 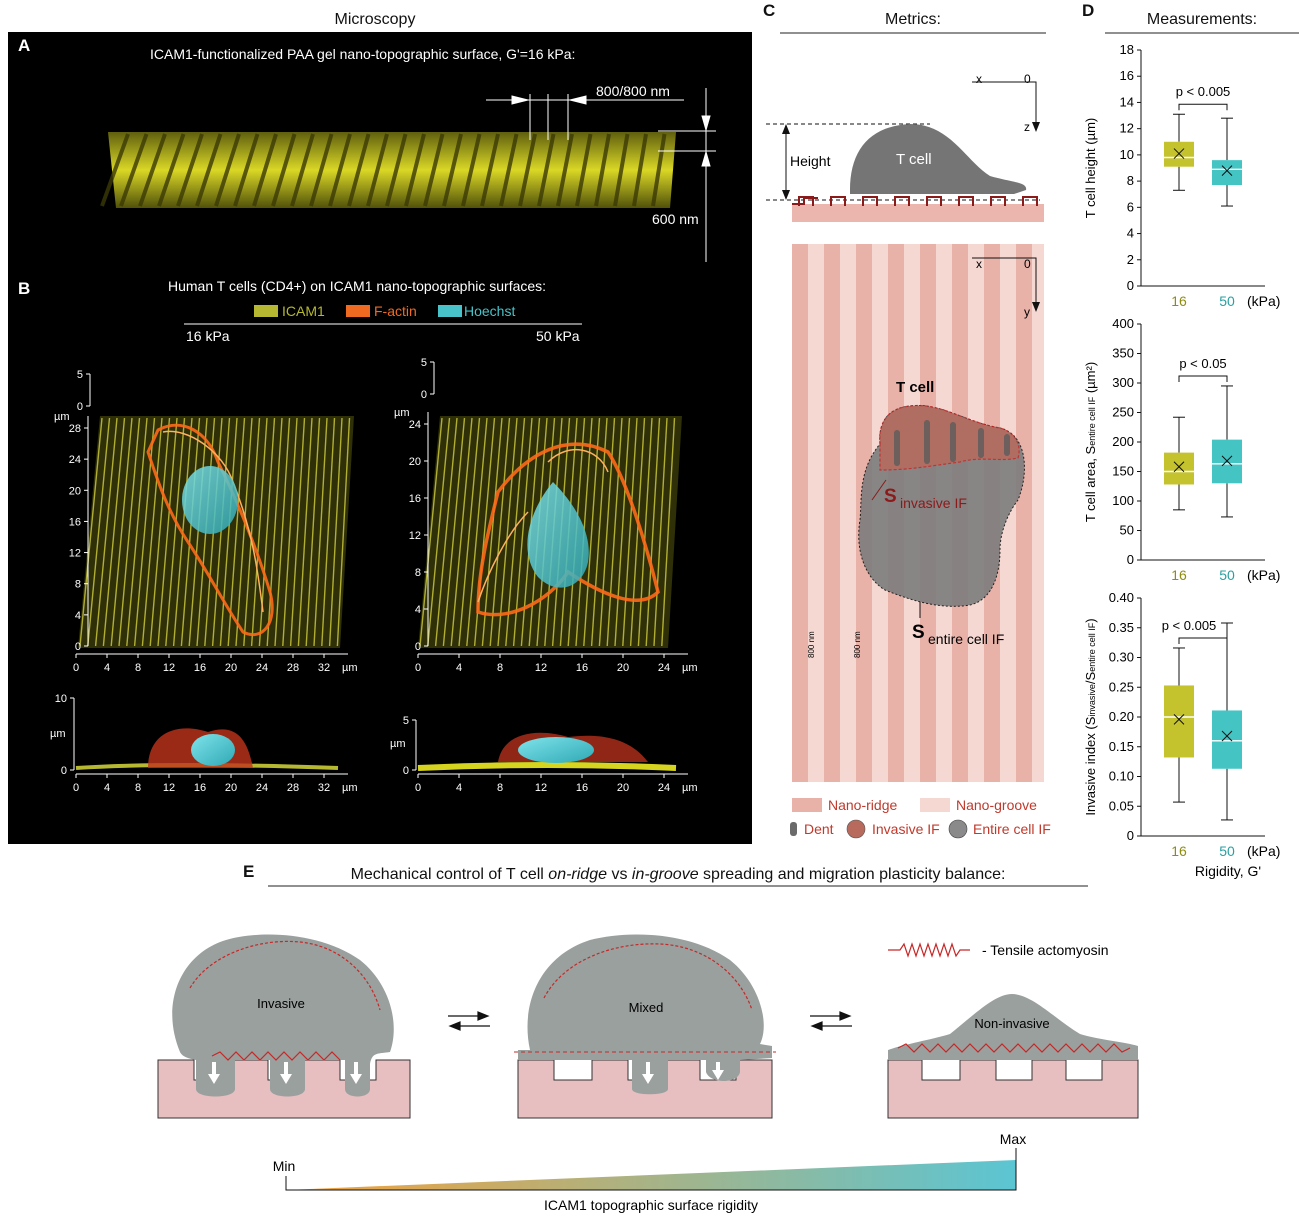 I want to click on gradient-axis-label: ICAM1 topographic surface rigidity, so click(x=651, y=1205).